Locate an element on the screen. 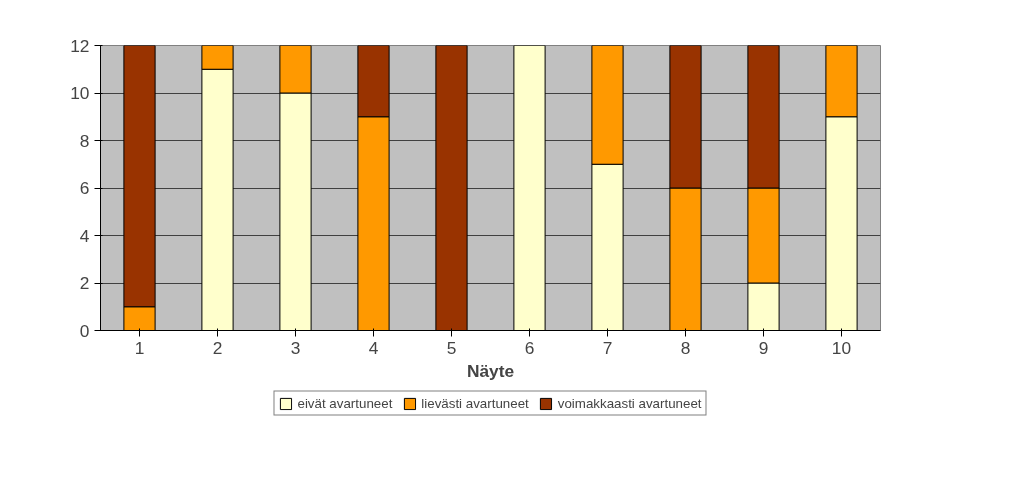 The width and height of the screenshot is (1009, 483). y-tick-label: 12 is located at coordinates (80, 45).